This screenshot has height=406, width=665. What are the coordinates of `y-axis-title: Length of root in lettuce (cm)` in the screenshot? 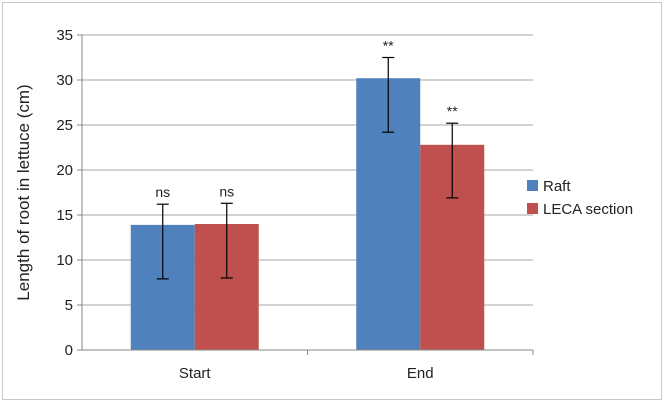 It's located at (23, 192).